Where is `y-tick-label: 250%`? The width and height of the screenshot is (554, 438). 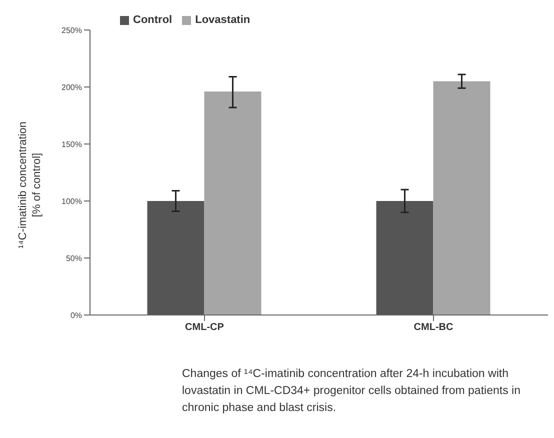
y-tick-label: 250% is located at coordinates (72, 30).